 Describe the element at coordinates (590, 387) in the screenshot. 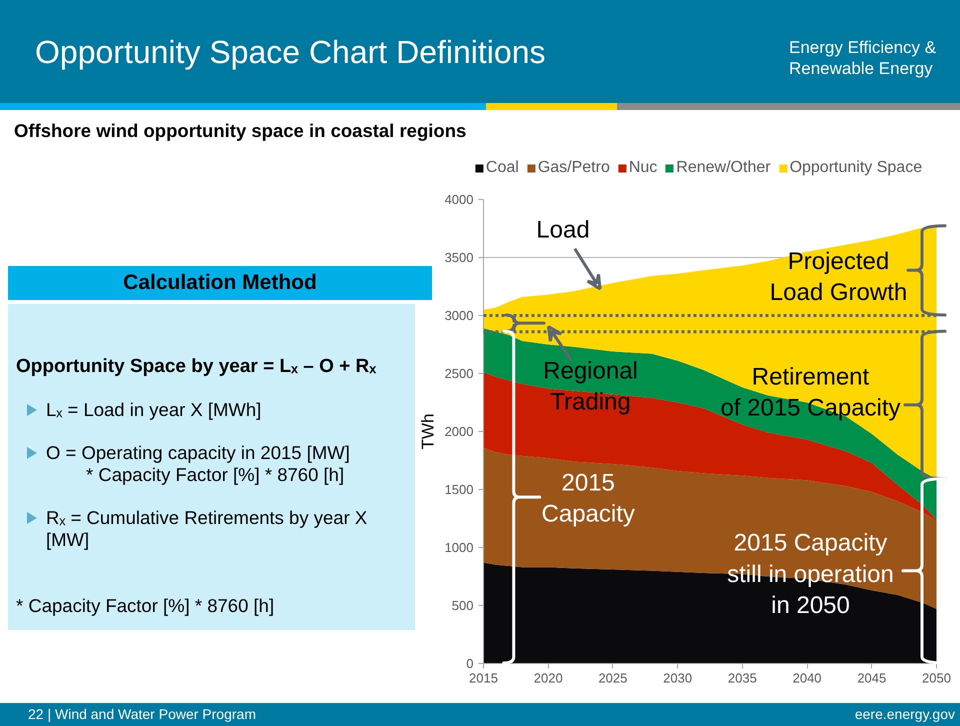

I see `annotation: Regional Trading` at that location.